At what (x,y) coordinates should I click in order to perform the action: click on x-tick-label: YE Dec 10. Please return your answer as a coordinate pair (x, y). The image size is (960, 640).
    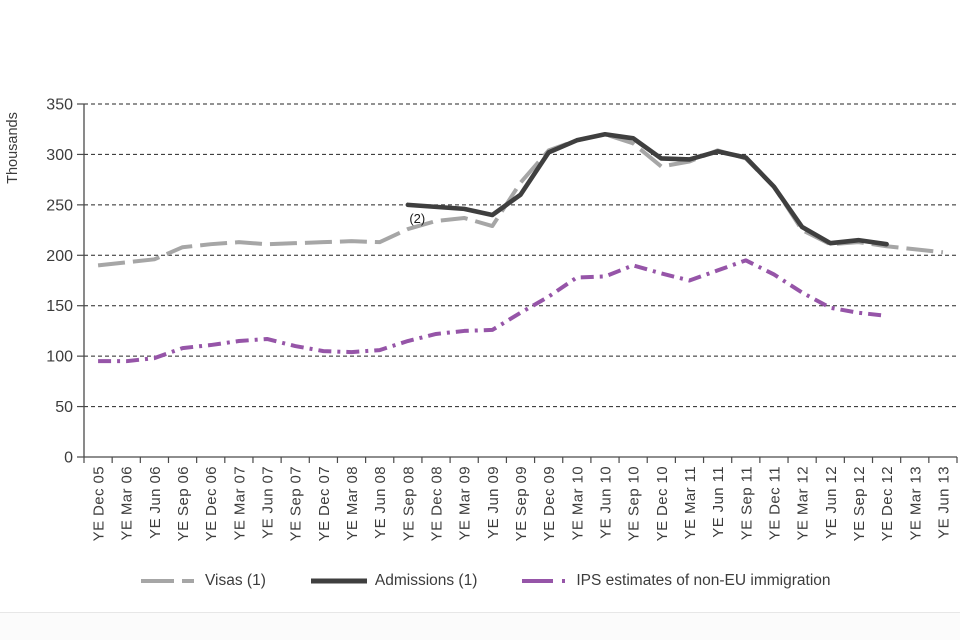
    Looking at the image, I should click on (662, 503).